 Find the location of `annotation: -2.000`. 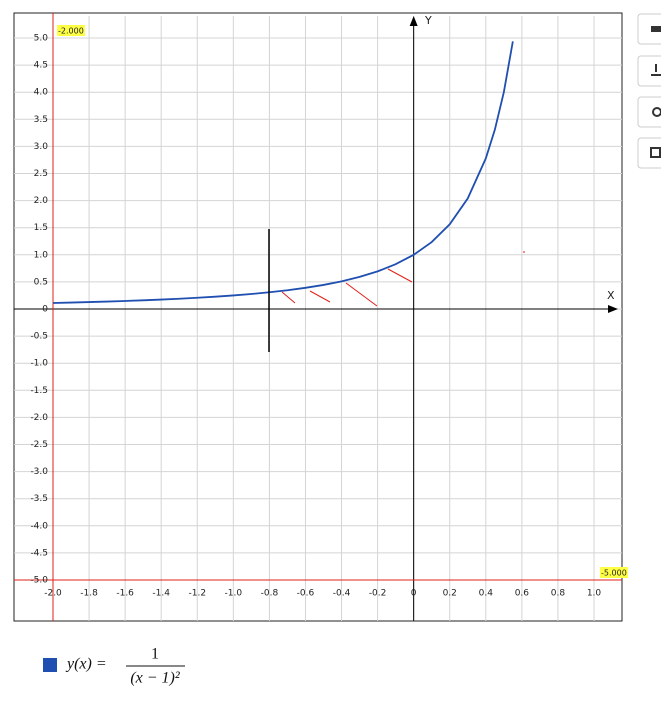

annotation: -2.000 is located at coordinates (71, 31).